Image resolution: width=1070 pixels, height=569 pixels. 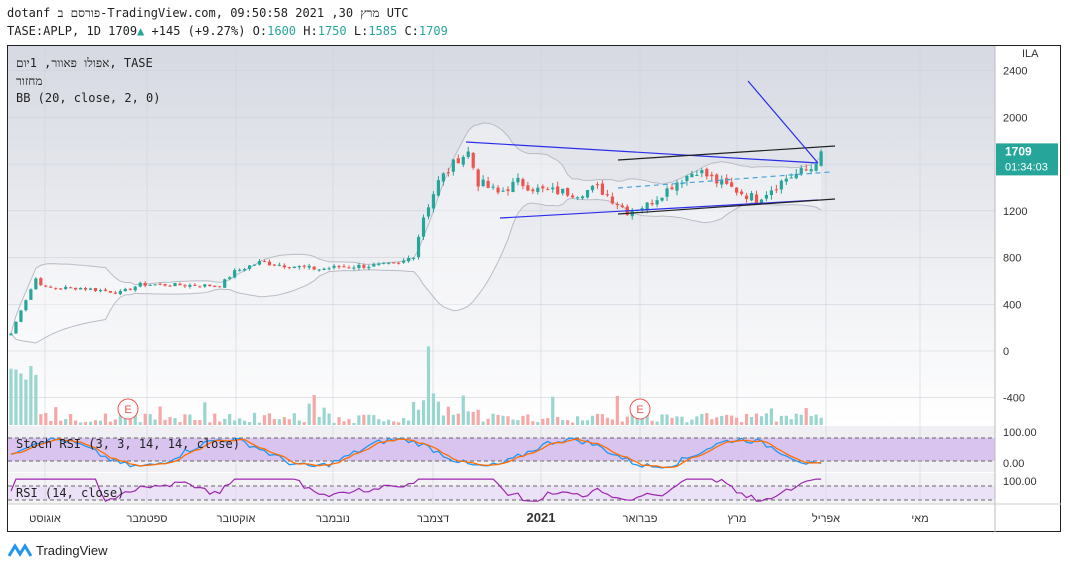 I want to click on channel-upper, so click(x=726, y=153).